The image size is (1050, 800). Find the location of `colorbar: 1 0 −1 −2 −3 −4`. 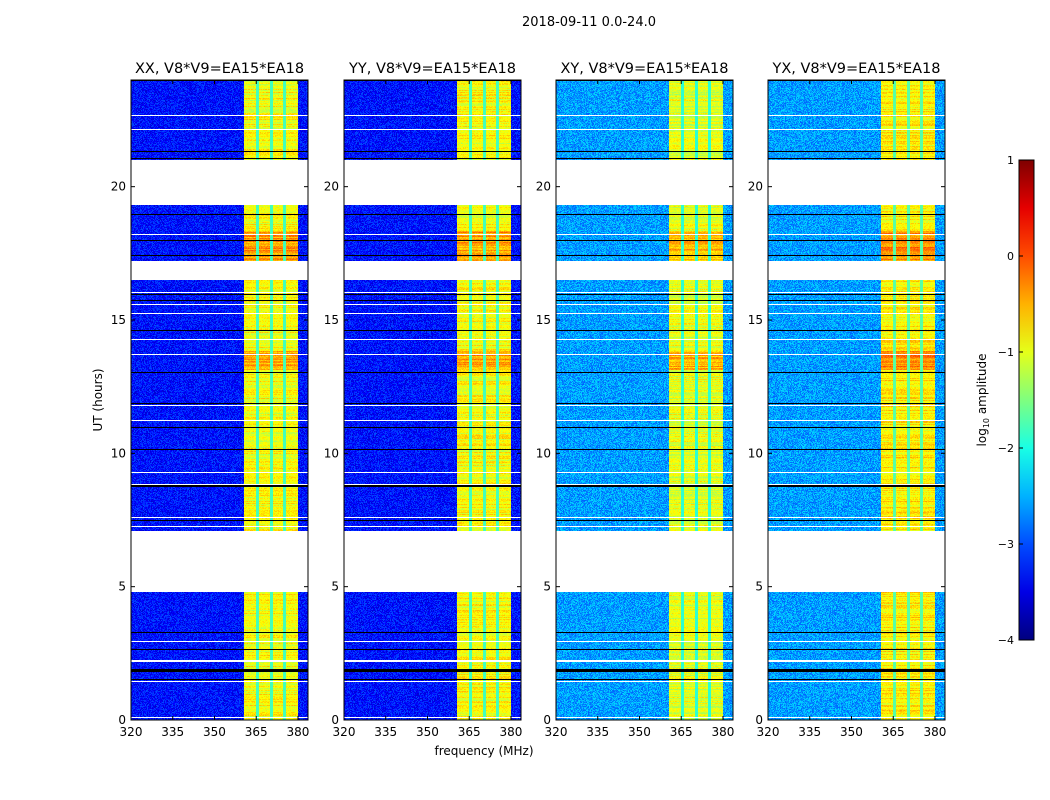

colorbar: 1 0 −1 −2 −3 −4 is located at coordinates (1016, 400).